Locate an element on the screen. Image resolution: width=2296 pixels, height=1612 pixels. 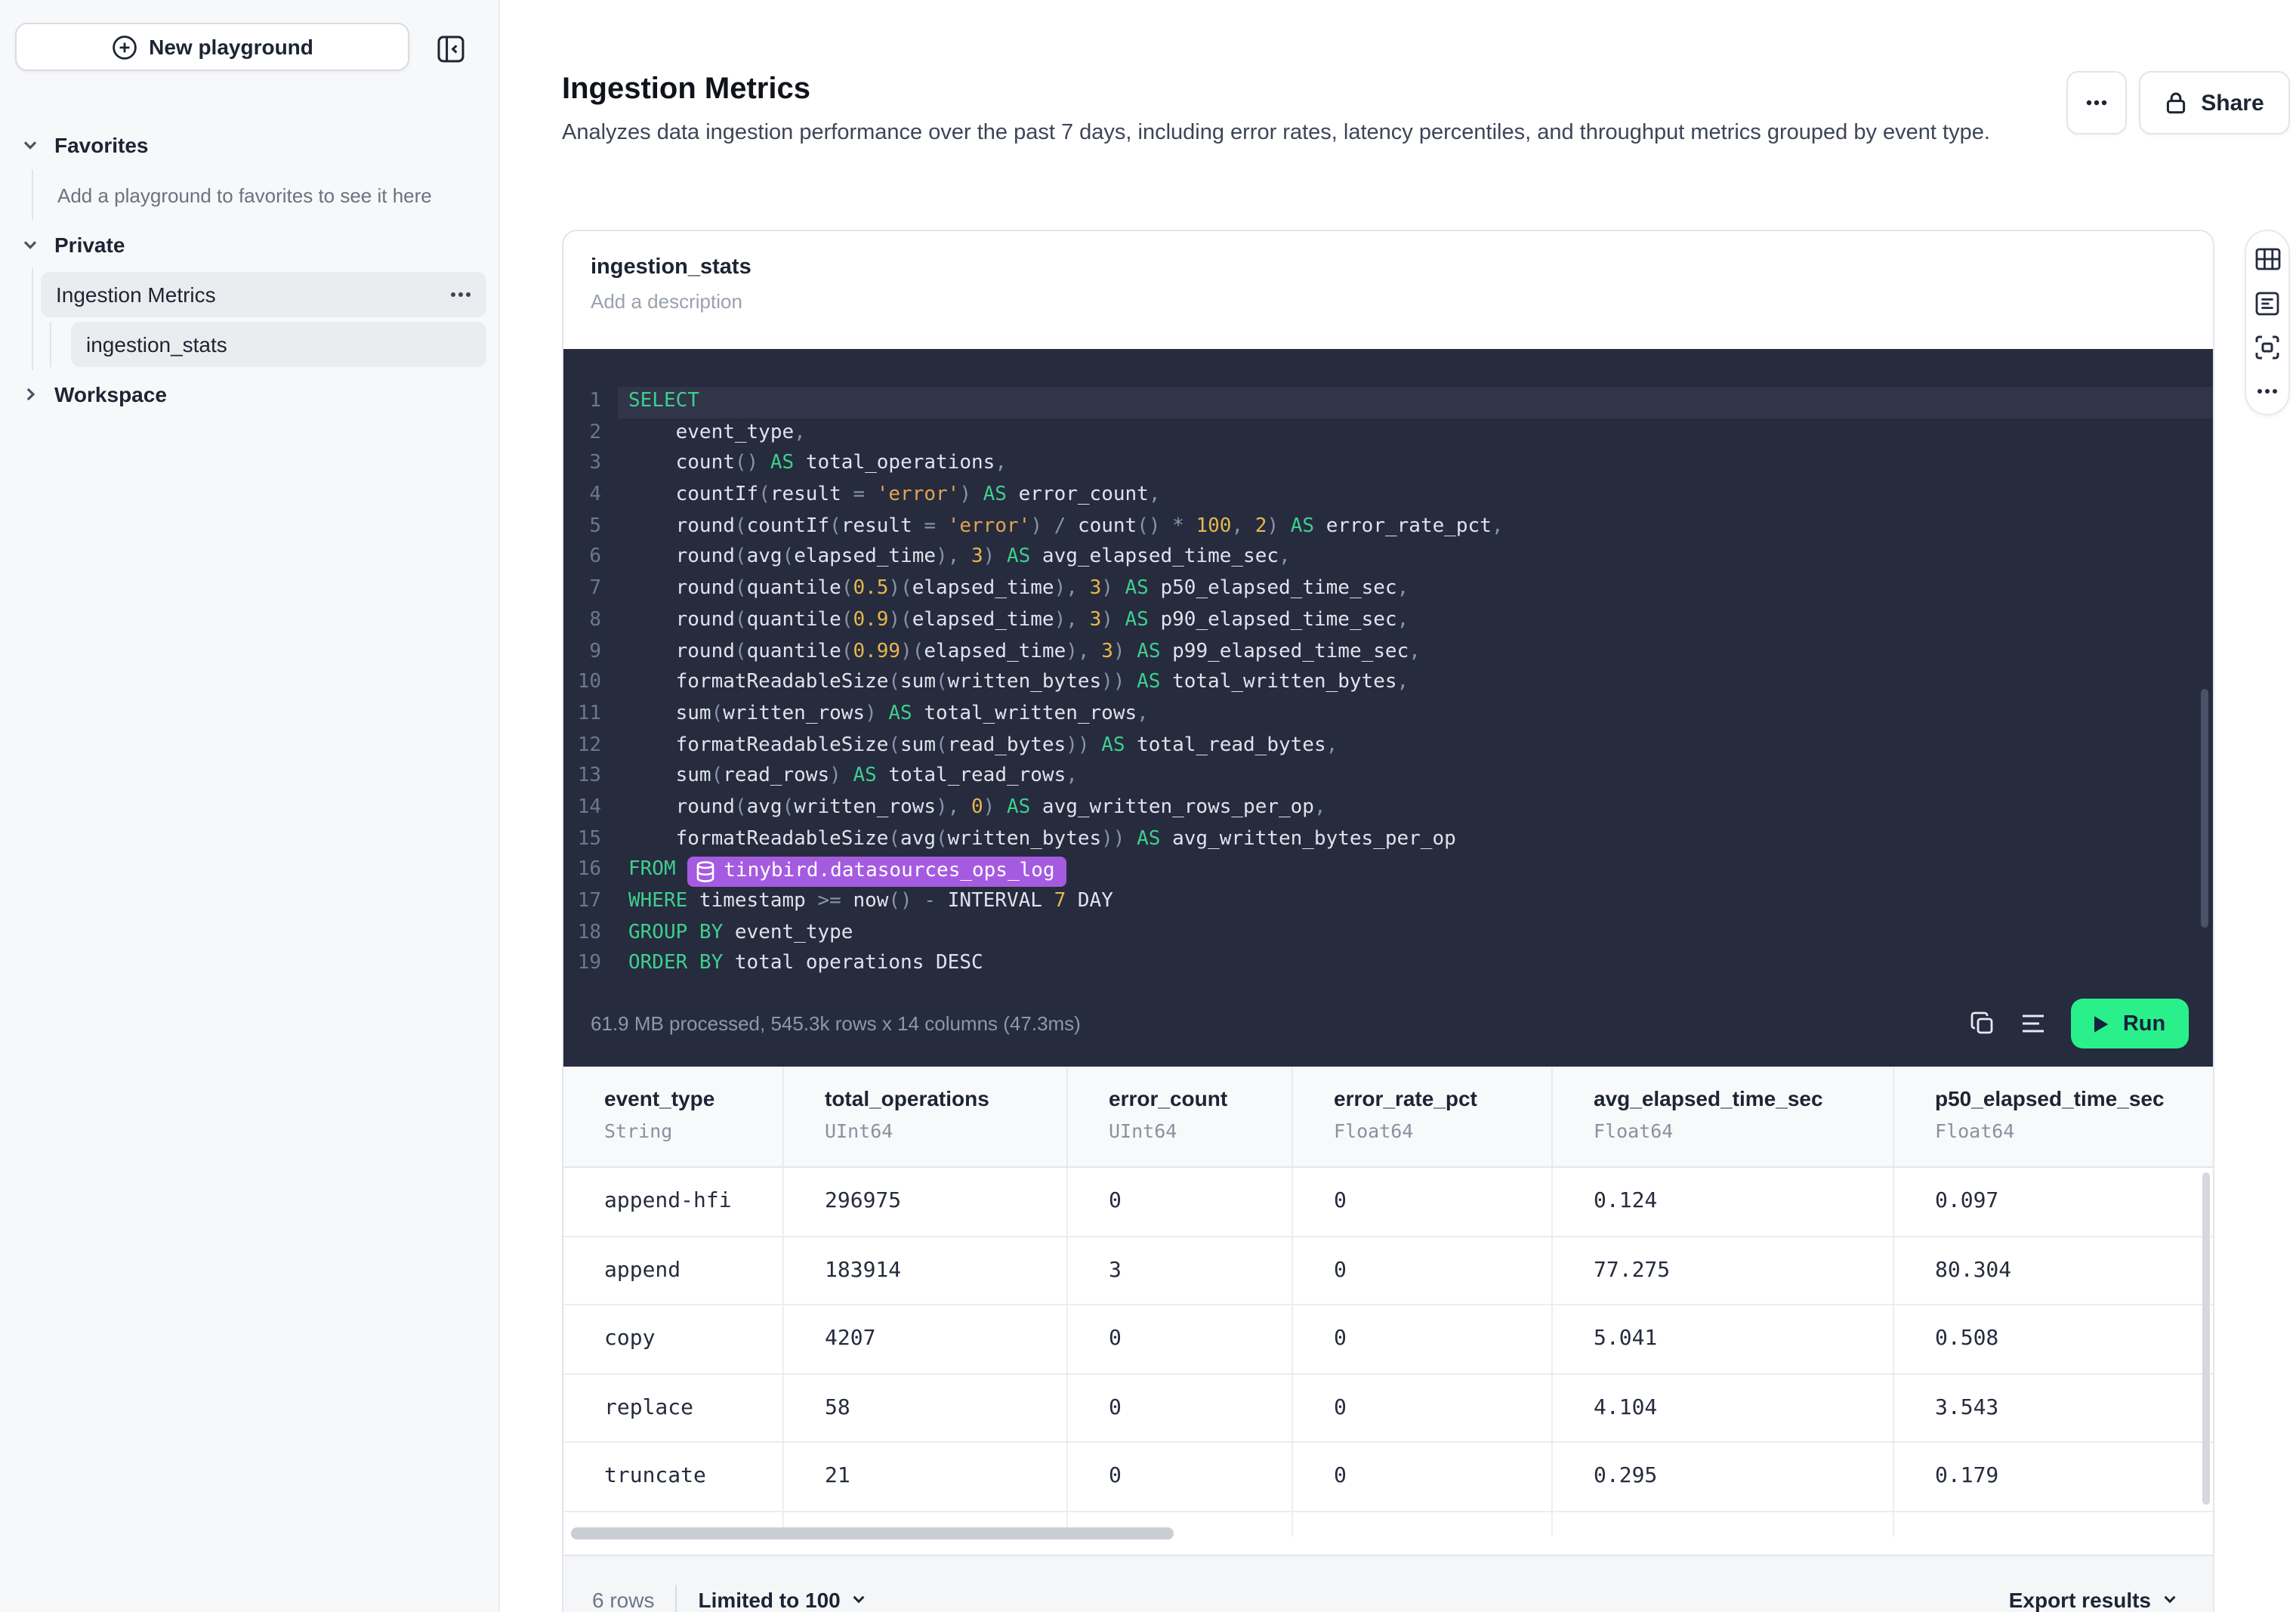
share-button: Share is located at coordinates (2214, 102).